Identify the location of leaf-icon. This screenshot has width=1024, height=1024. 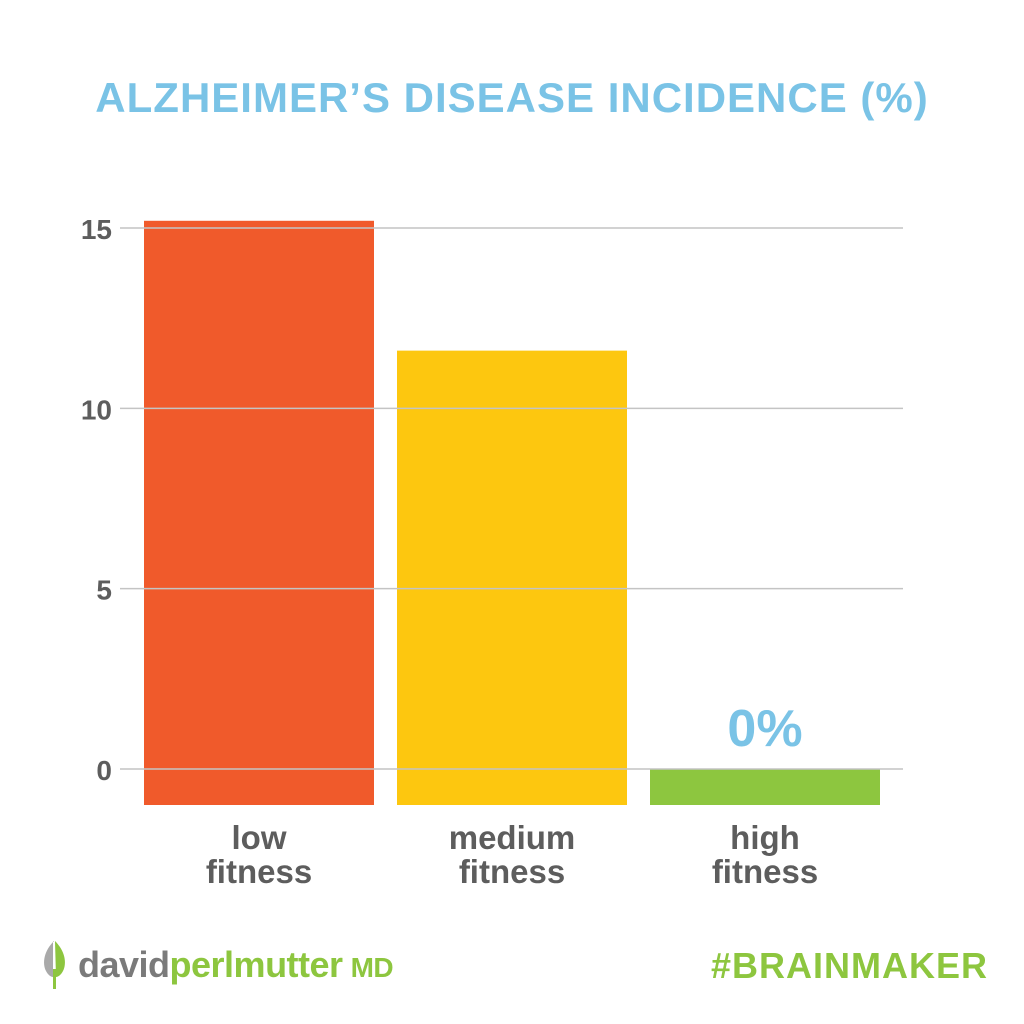
(54, 965).